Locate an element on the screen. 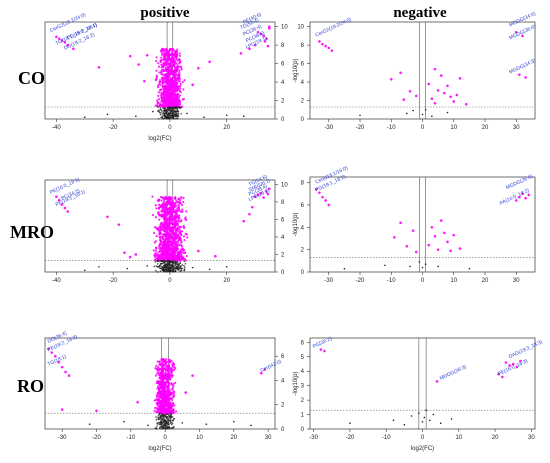 The height and width of the screenshot is (463, 550). y-tick-label: 0 is located at coordinates (303, 120).